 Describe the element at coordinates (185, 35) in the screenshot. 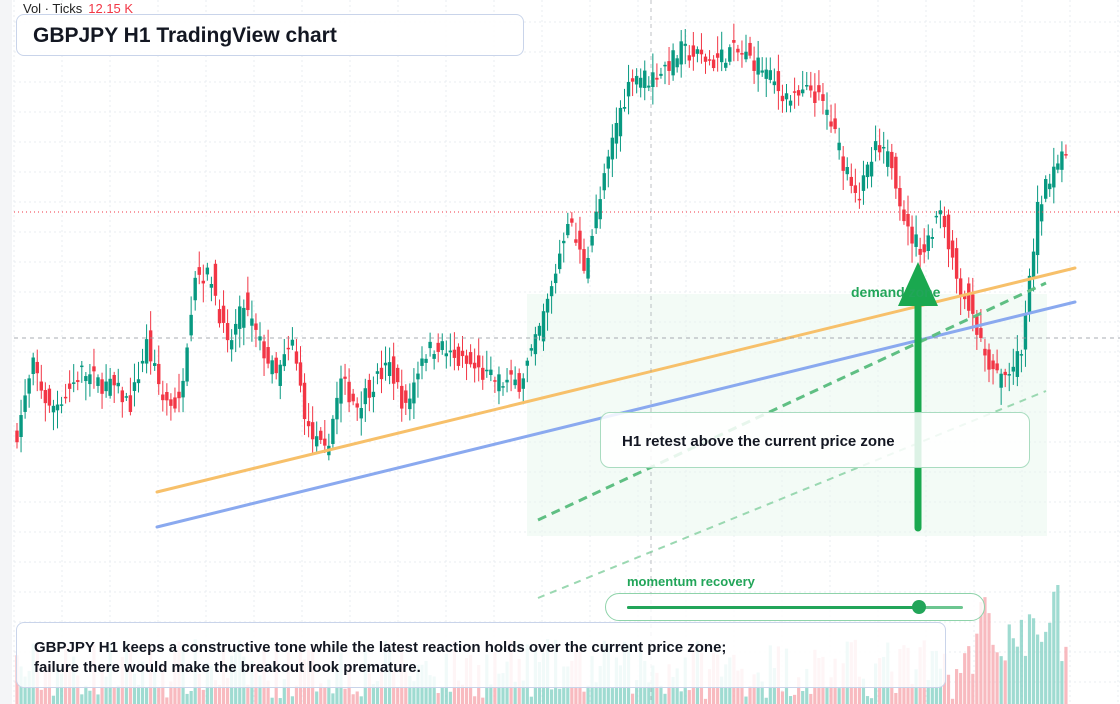

I see `chart-title: GBPJPY H1 TradingView chart` at that location.